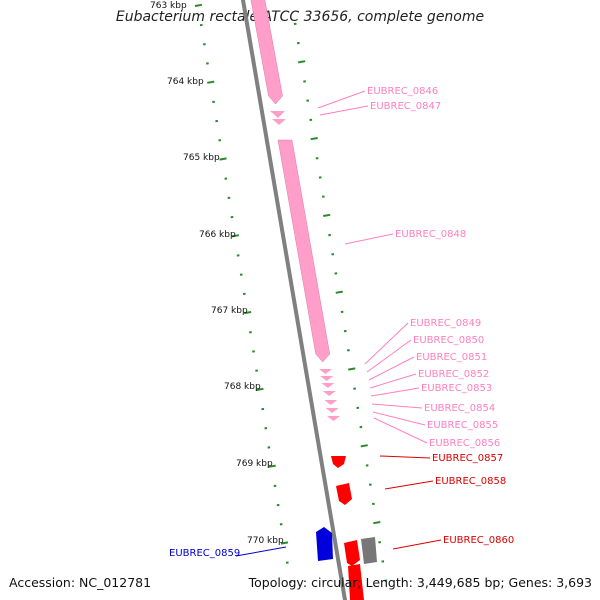 The image size is (600, 600). Describe the element at coordinates (204, 553) in the screenshot. I see `gene-label: EUBREC_0859` at that location.